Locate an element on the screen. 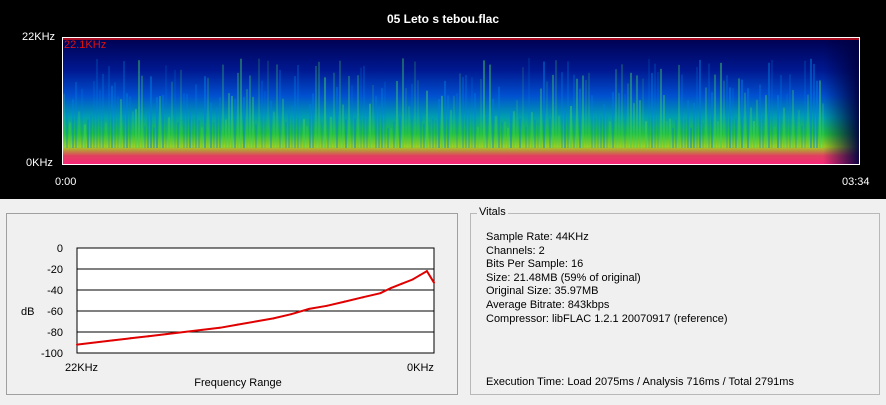  peak-frequency-label: 22.1KHz is located at coordinates (85, 45).